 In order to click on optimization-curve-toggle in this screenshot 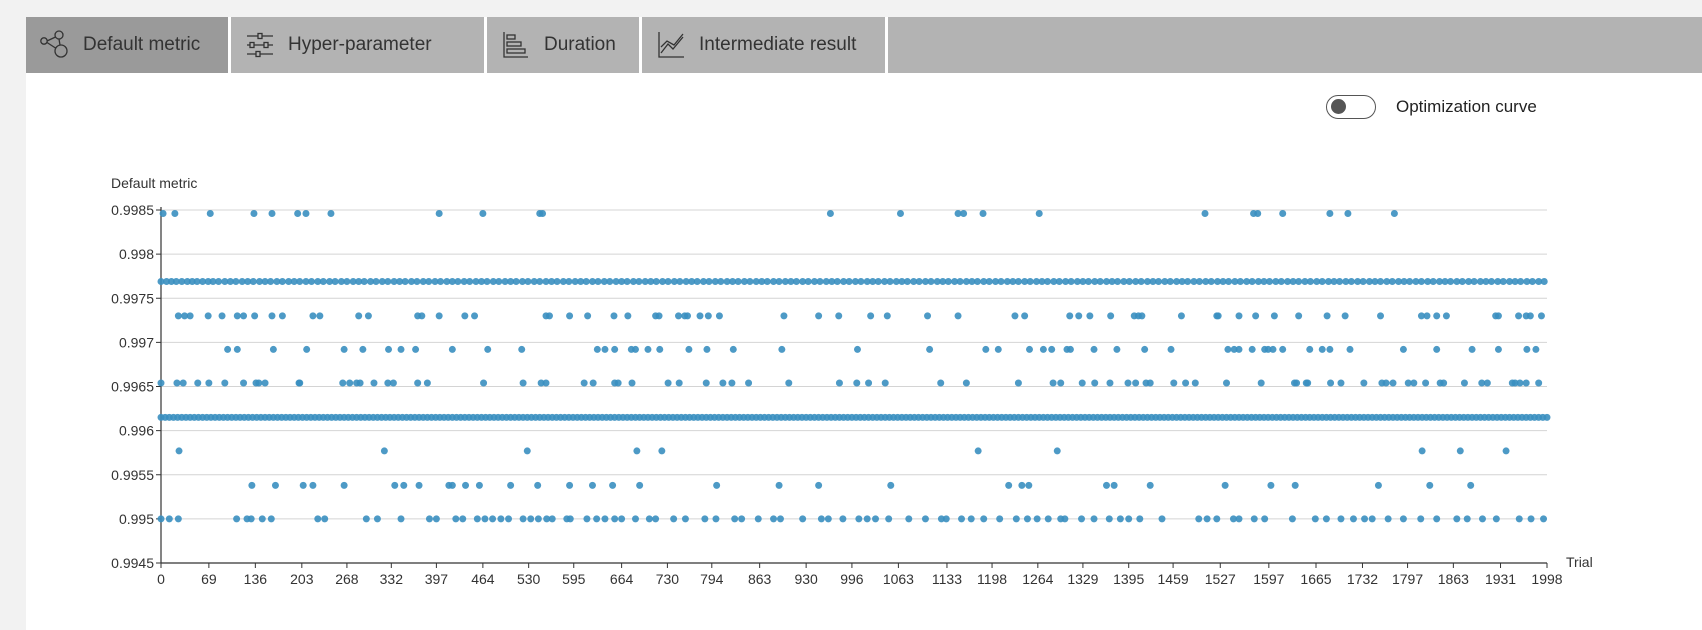, I will do `click(1351, 107)`.